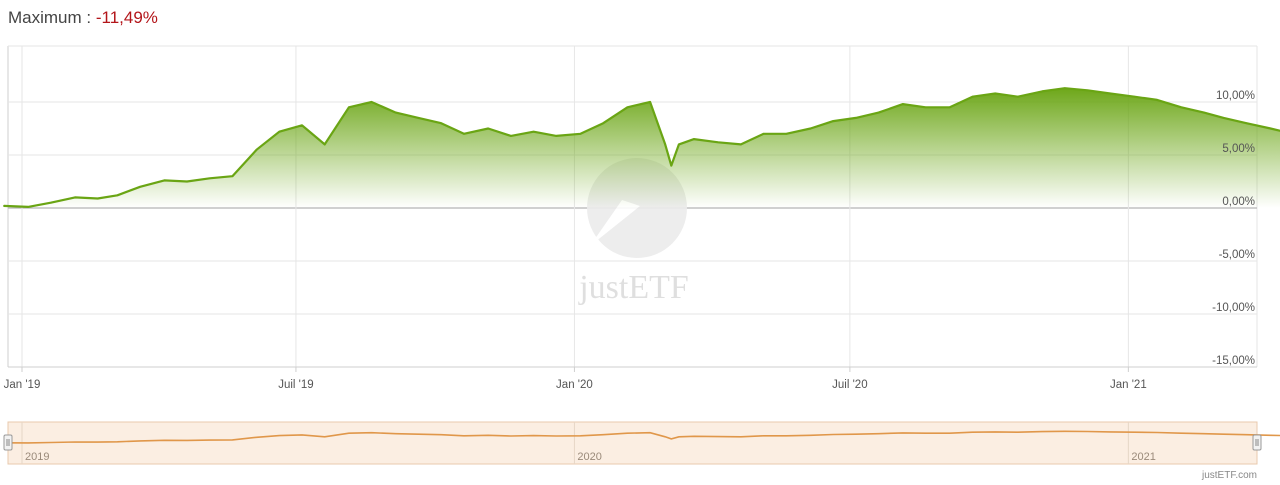 This screenshot has width=1280, height=485. I want to click on navigator-left-handle, so click(8, 442).